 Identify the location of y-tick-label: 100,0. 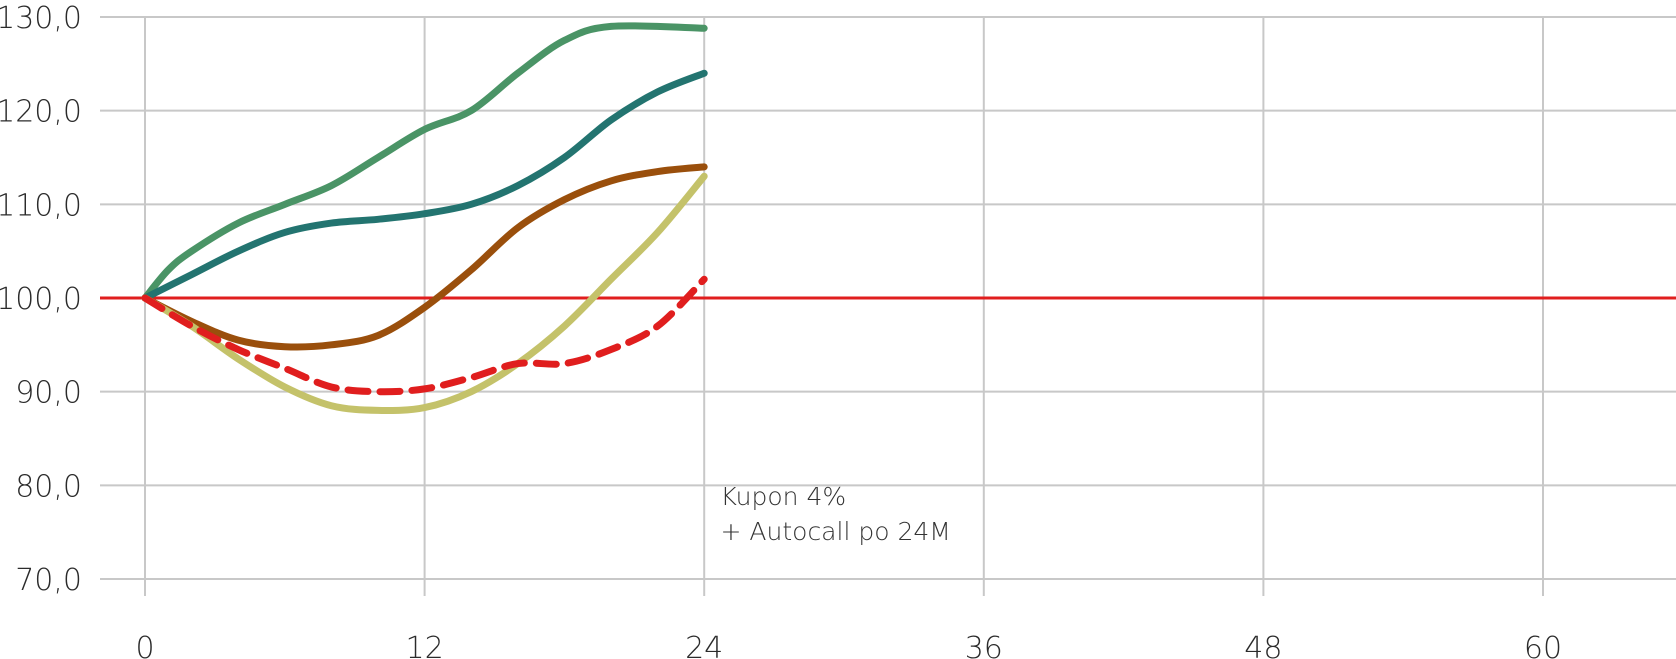
(41, 299).